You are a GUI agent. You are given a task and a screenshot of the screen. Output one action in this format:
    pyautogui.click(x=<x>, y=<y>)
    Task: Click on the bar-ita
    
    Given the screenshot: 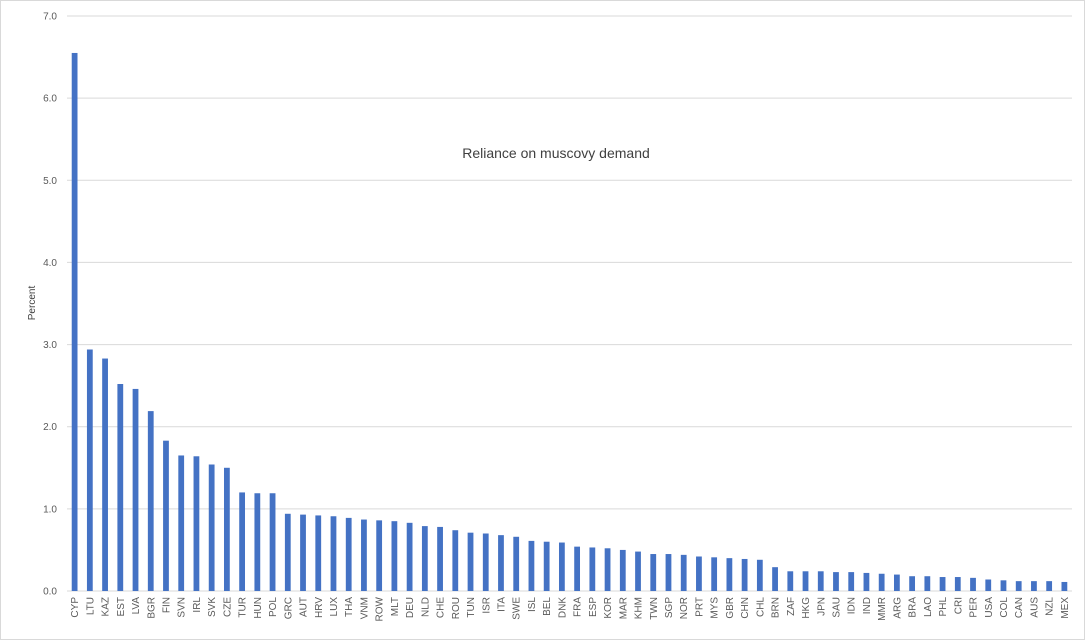 What is the action you would take?
    pyautogui.click(x=501, y=563)
    